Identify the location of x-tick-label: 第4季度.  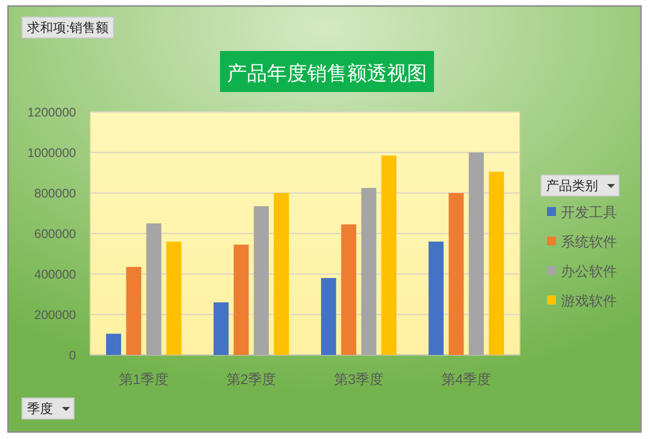
(466, 379).